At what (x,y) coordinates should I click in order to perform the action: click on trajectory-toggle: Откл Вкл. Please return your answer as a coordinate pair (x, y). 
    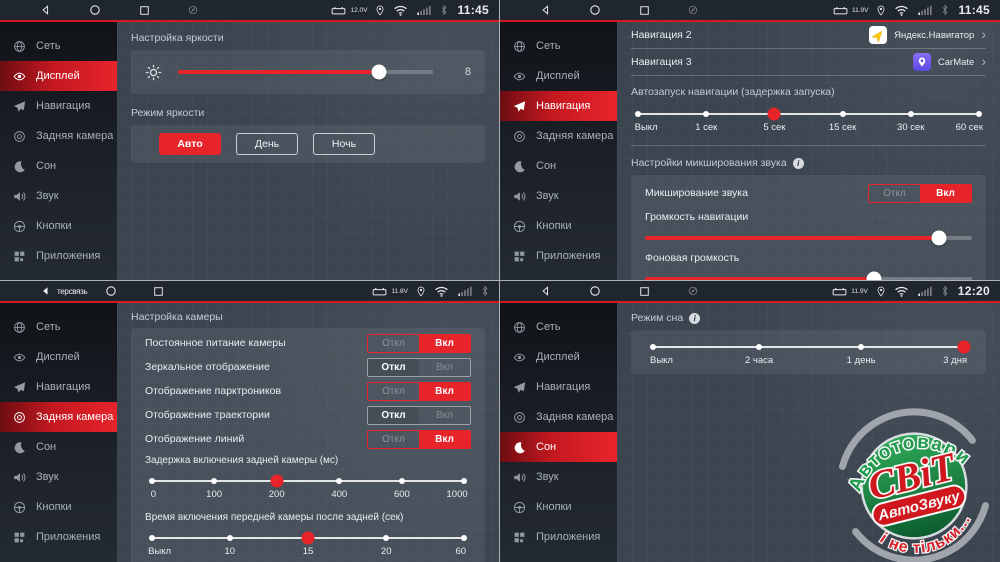
    Looking at the image, I should click on (419, 415).